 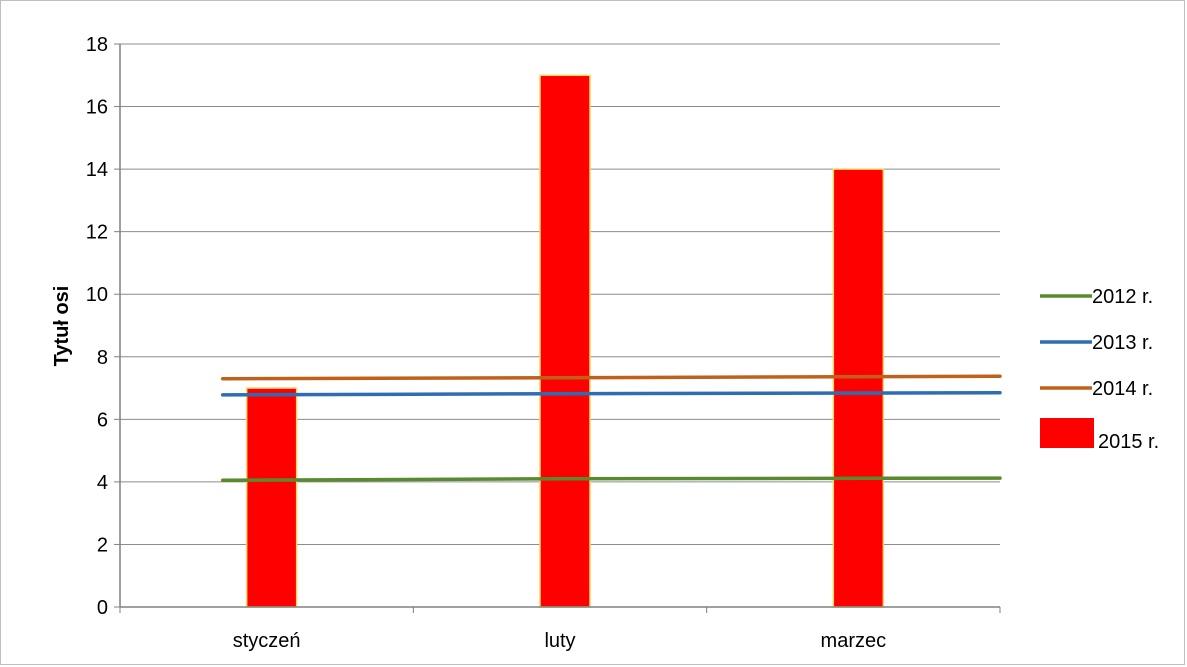 What do you see at coordinates (1128, 442) in the screenshot?
I see `legend-label: 2015 r.` at bounding box center [1128, 442].